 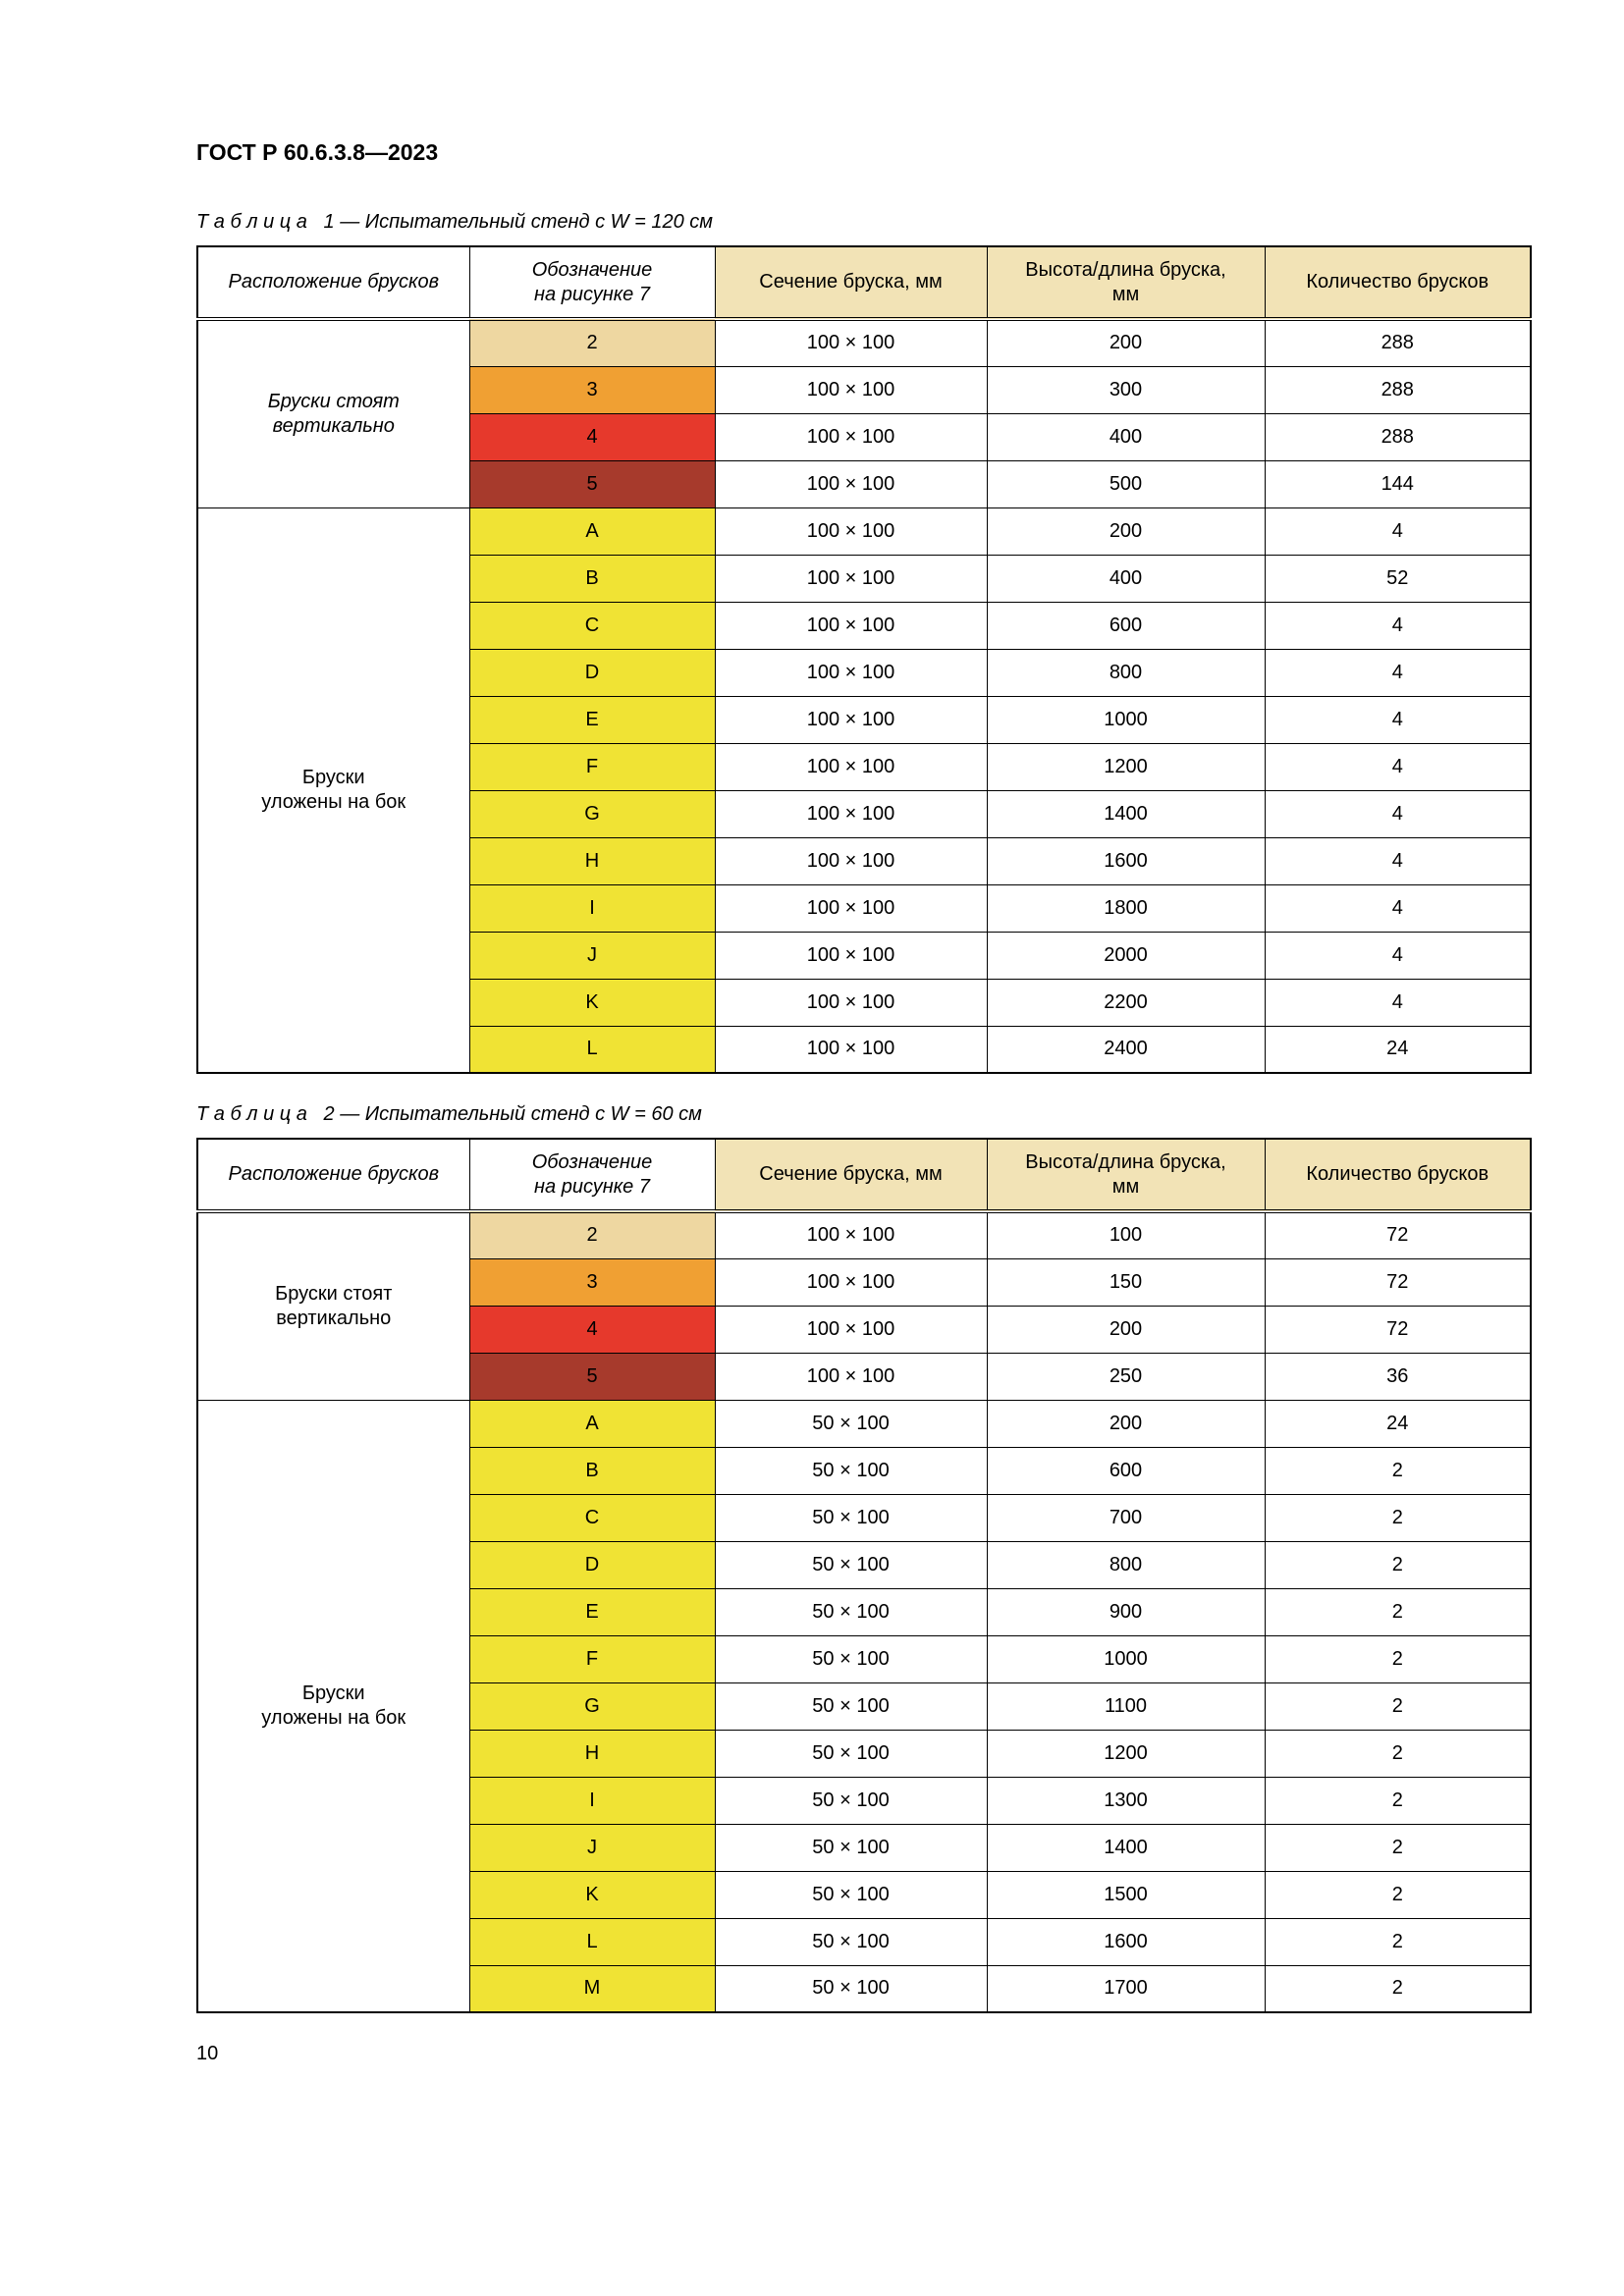 I want to click on designation-cell: 4, so click(x=592, y=1330).